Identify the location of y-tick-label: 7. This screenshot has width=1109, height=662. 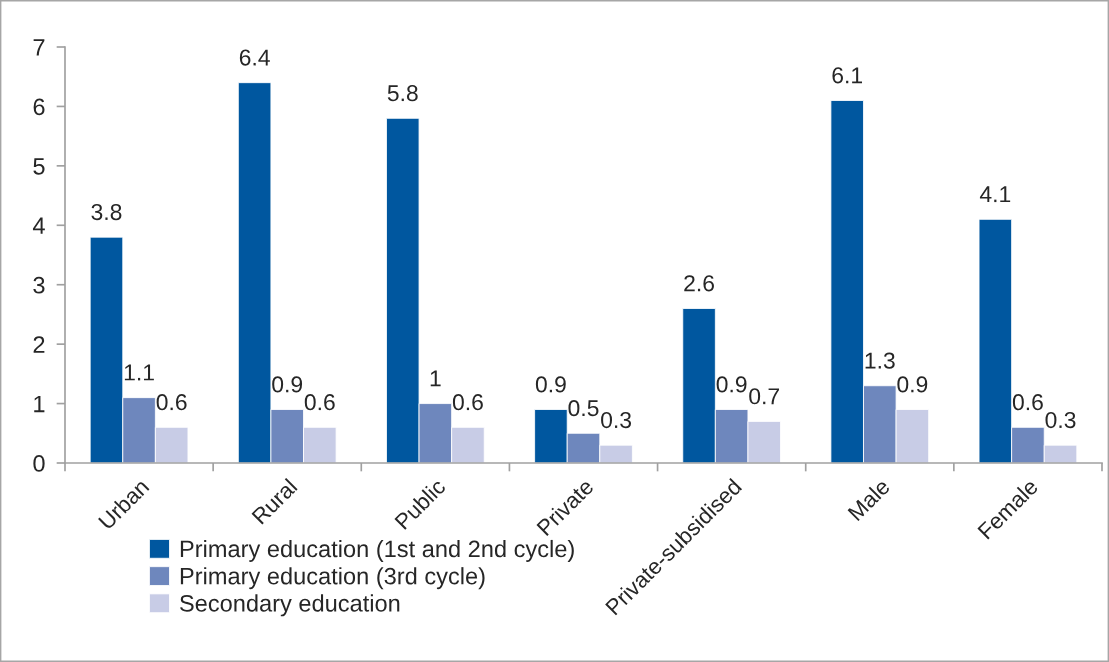
(39, 47).